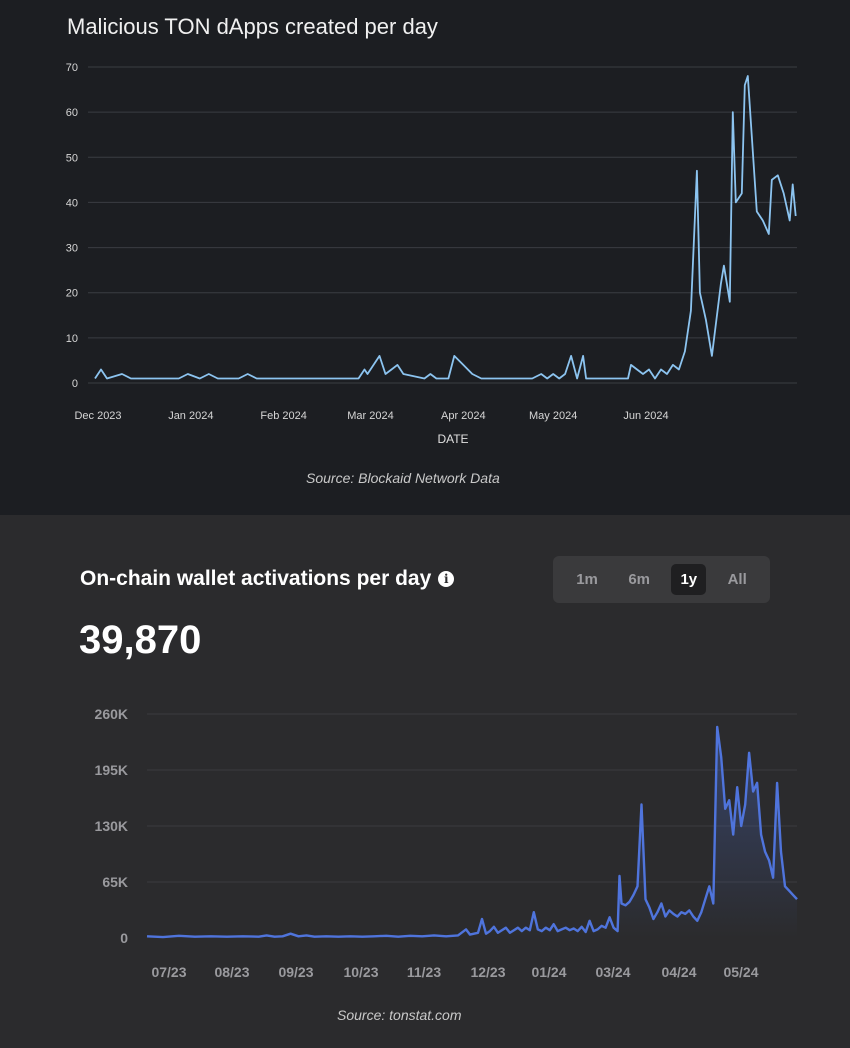 The height and width of the screenshot is (1048, 850). Describe the element at coordinates (111, 714) in the screenshot. I see `chart2-y-tick-label: 260K` at that location.